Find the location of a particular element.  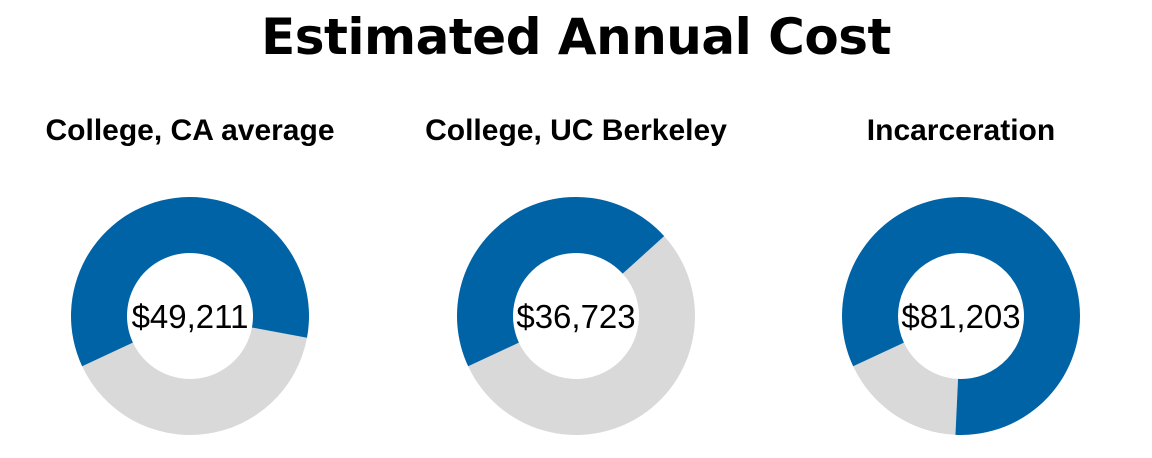

center-value-label: $36,723 is located at coordinates (575, 316).